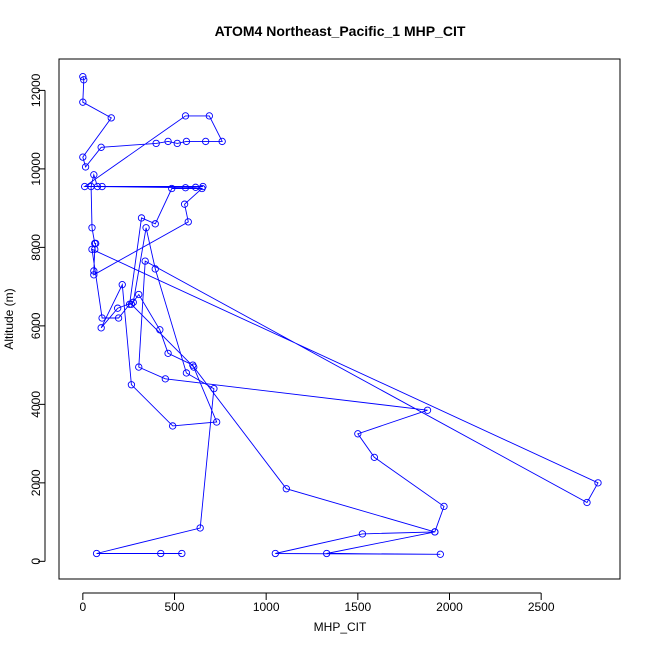 This screenshot has width=650, height=650. What do you see at coordinates (340, 31) in the screenshot?
I see `chart-title: ATOM4 Northeast_Pacific_1 MHP_CIT` at bounding box center [340, 31].